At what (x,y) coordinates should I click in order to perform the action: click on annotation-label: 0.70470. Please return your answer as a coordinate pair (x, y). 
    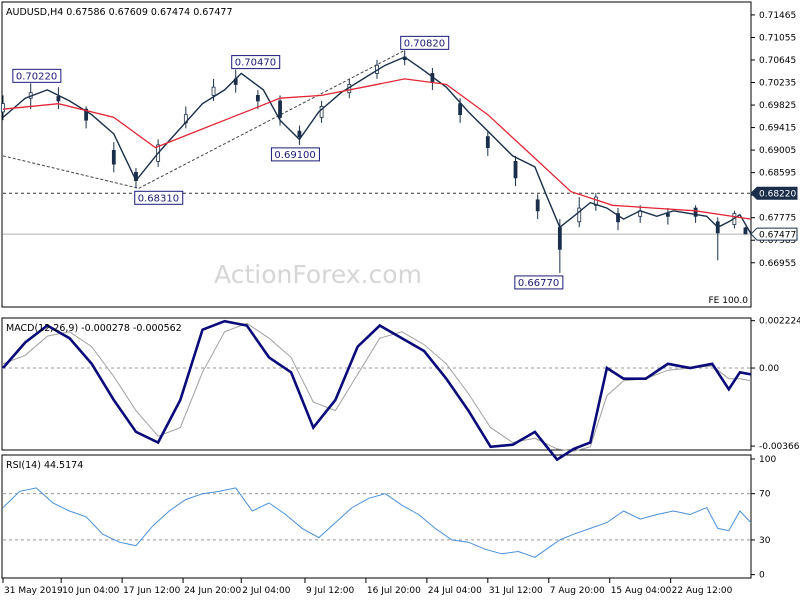
    Looking at the image, I should click on (255, 63).